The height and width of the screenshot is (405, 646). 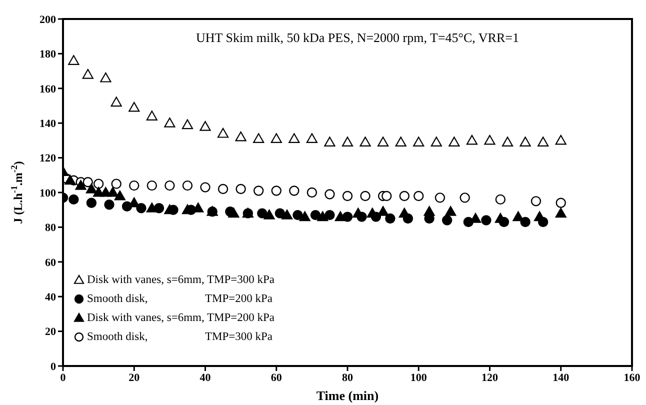 What do you see at coordinates (48, 54) in the screenshot?
I see `y-tick-label: 180` at bounding box center [48, 54].